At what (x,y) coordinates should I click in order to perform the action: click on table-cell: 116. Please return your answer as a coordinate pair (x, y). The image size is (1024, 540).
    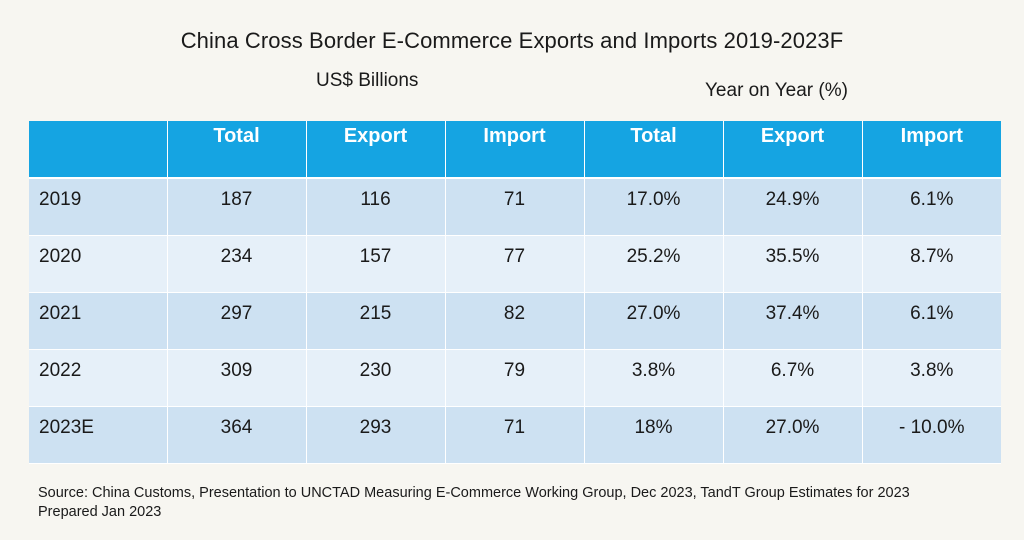
    Looking at the image, I should click on (376, 207).